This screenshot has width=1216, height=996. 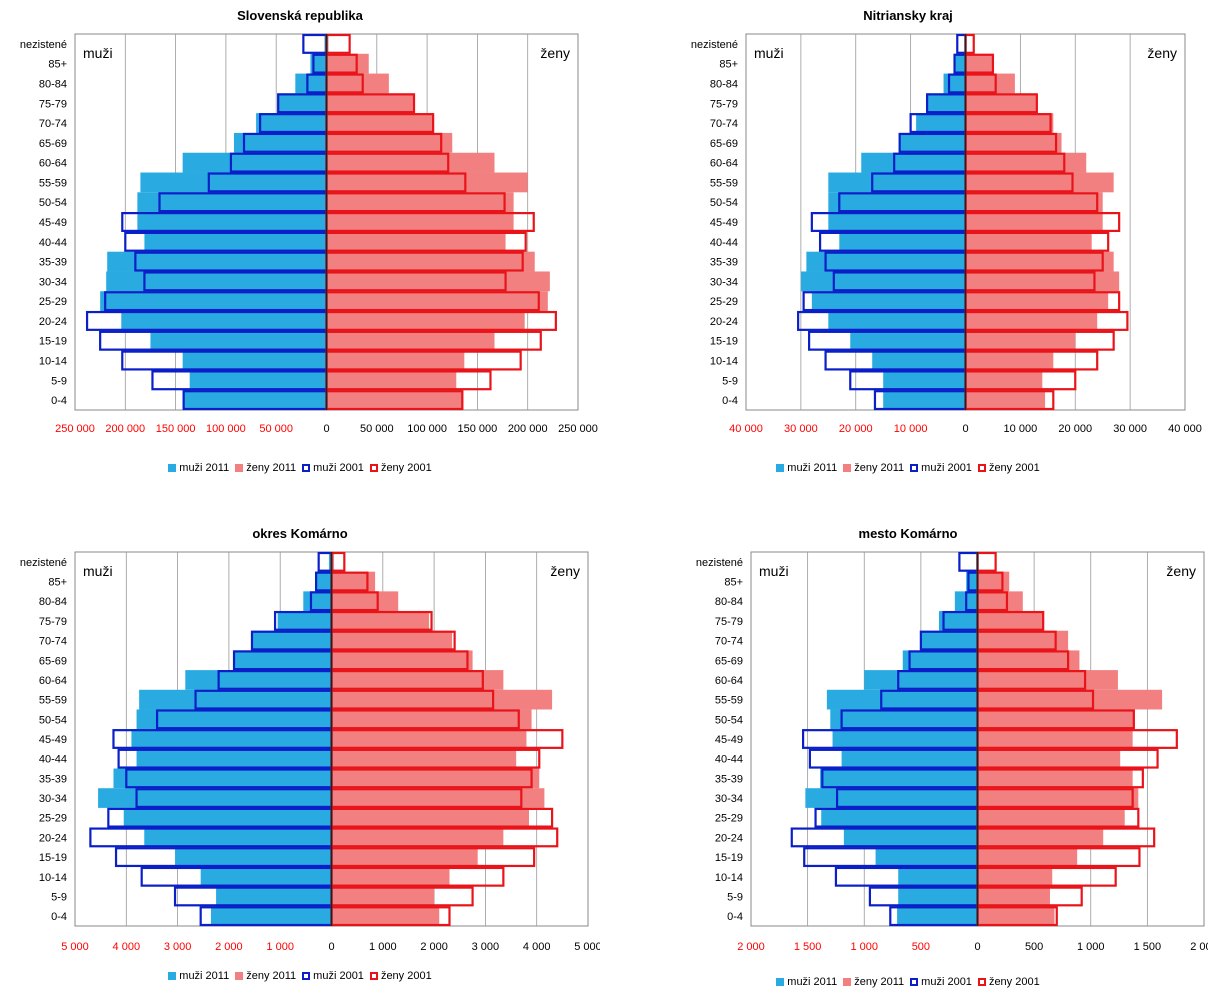 What do you see at coordinates (53, 362) in the screenshot?
I see `y-tick-label: 10-14` at bounding box center [53, 362].